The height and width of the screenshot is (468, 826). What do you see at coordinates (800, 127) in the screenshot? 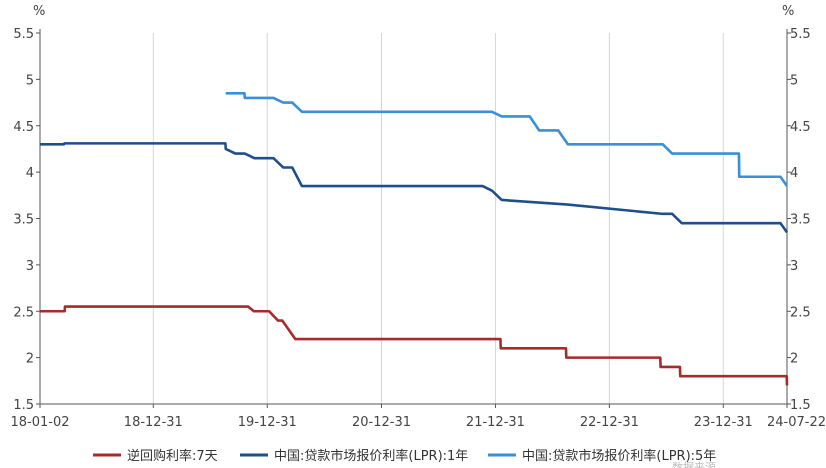
I see `y-tick-label-right-2: 4.5` at bounding box center [800, 127].